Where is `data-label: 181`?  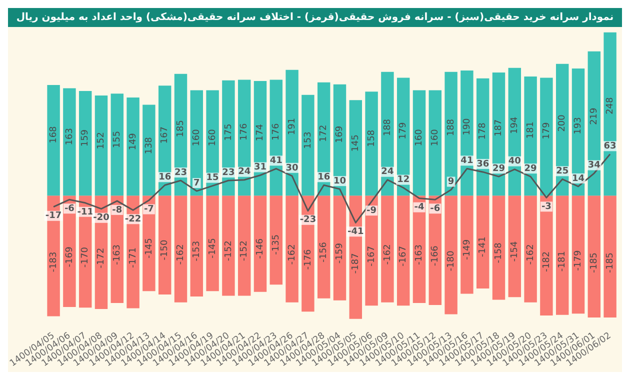
data-label: 181 is located at coordinates (531, 130).